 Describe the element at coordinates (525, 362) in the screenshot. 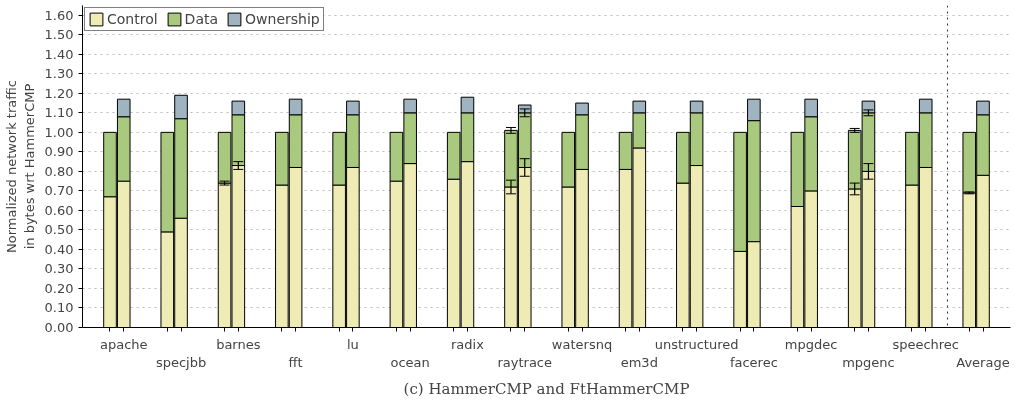

I see `x-tick-label: raytrace` at that location.